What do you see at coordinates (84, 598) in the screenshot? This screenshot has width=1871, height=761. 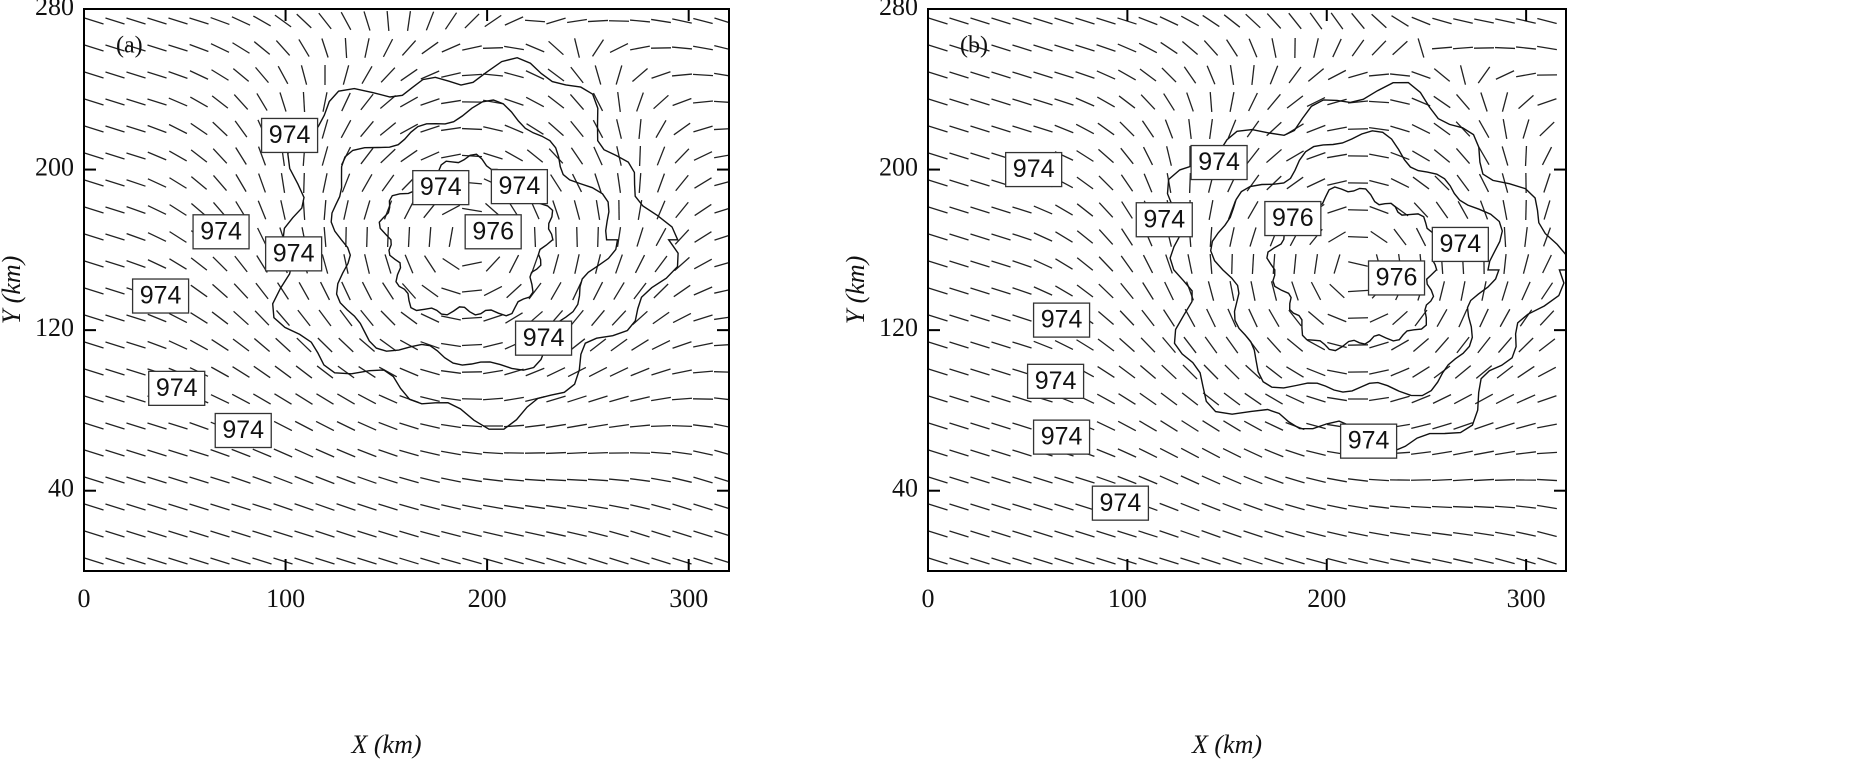 I see `x-tick-label: 0` at bounding box center [84, 598].